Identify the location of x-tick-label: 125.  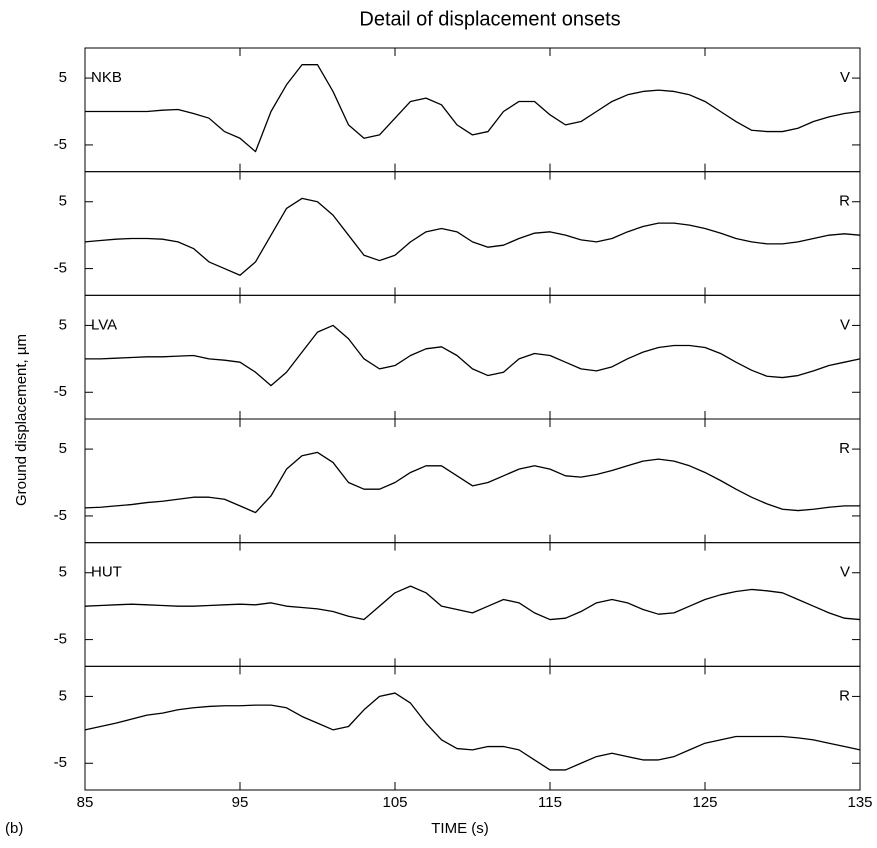
(704, 802).